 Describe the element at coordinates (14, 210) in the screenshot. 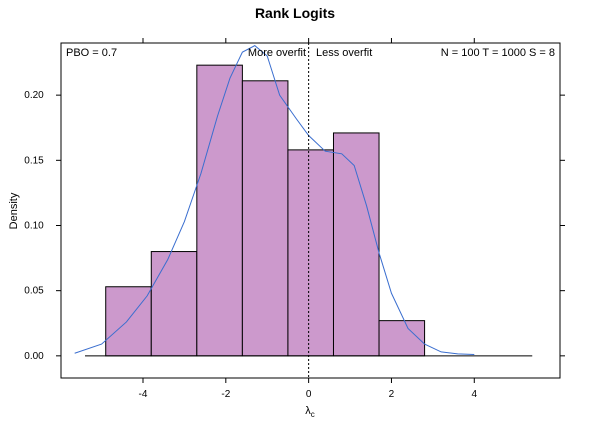

I see `y-axis-label: Density` at that location.